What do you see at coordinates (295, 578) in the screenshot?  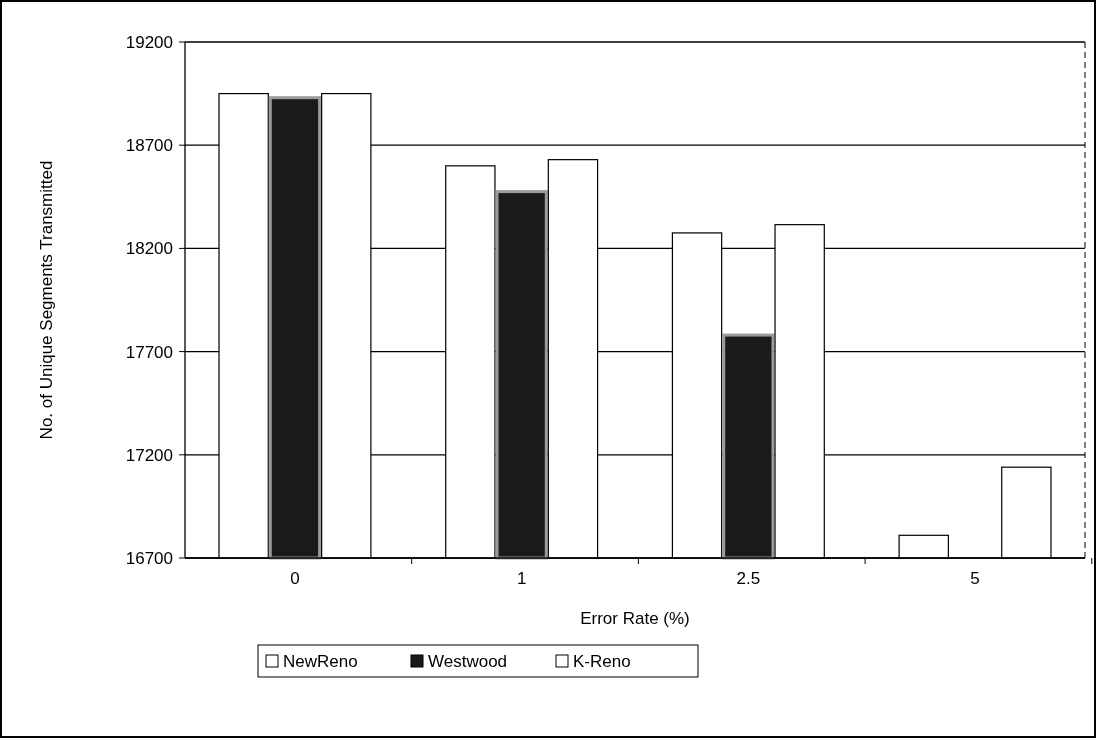 I see `x-tick-label: 0` at bounding box center [295, 578].